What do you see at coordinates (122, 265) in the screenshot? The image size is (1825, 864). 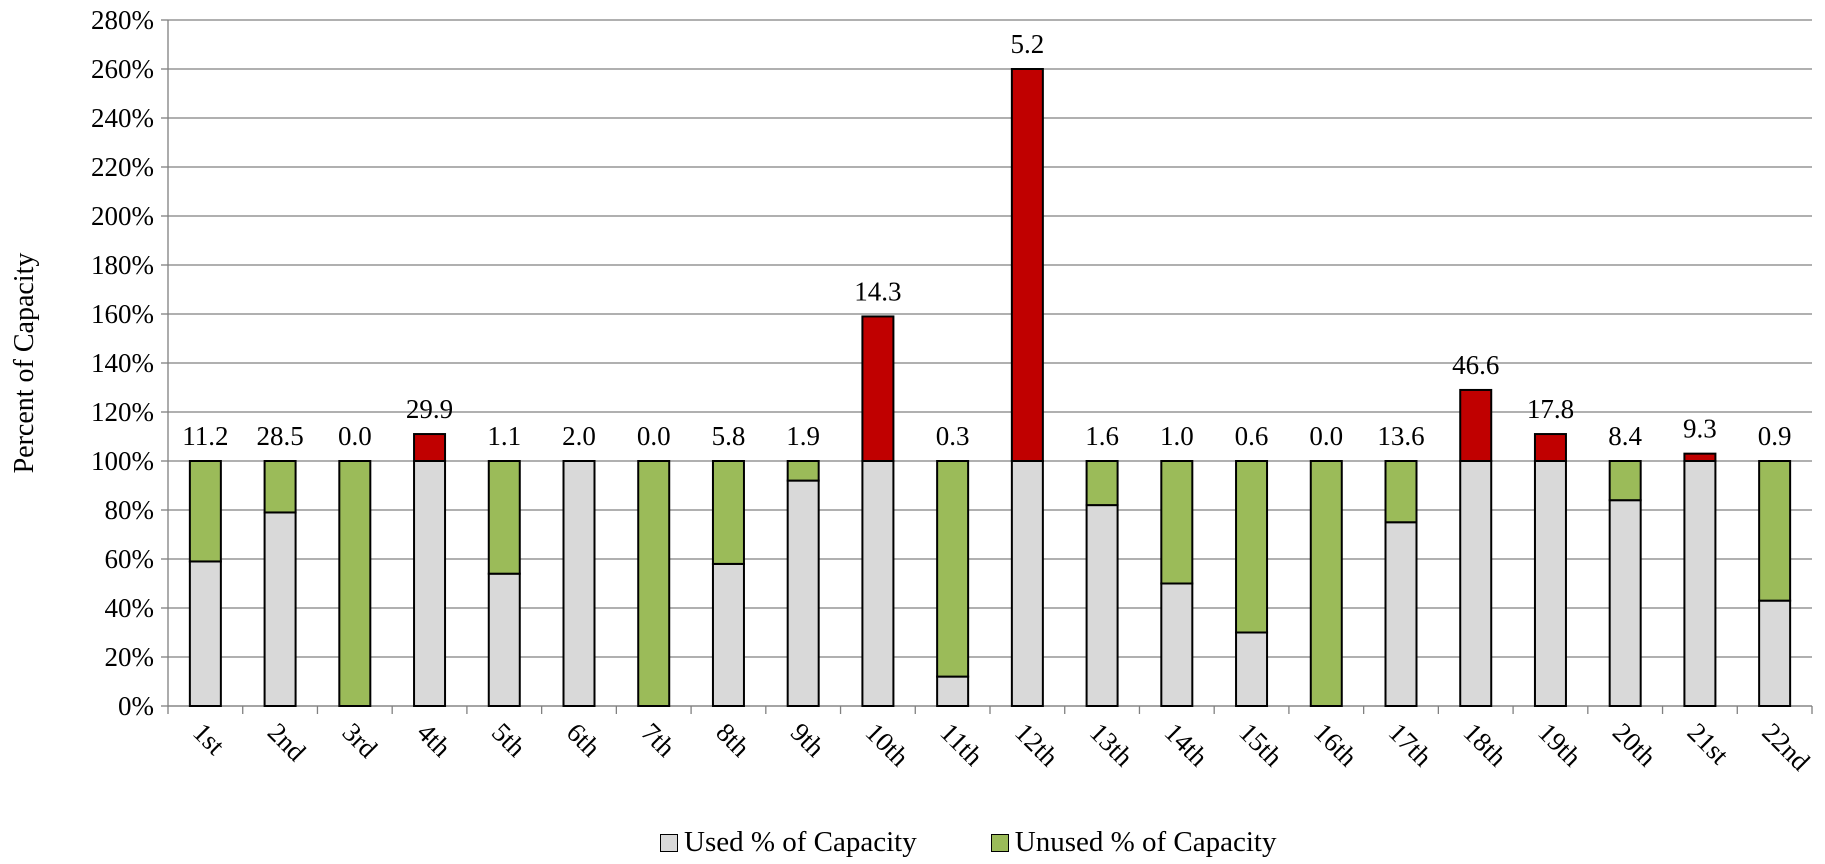 I see `y-tick-label: 180%` at bounding box center [122, 265].